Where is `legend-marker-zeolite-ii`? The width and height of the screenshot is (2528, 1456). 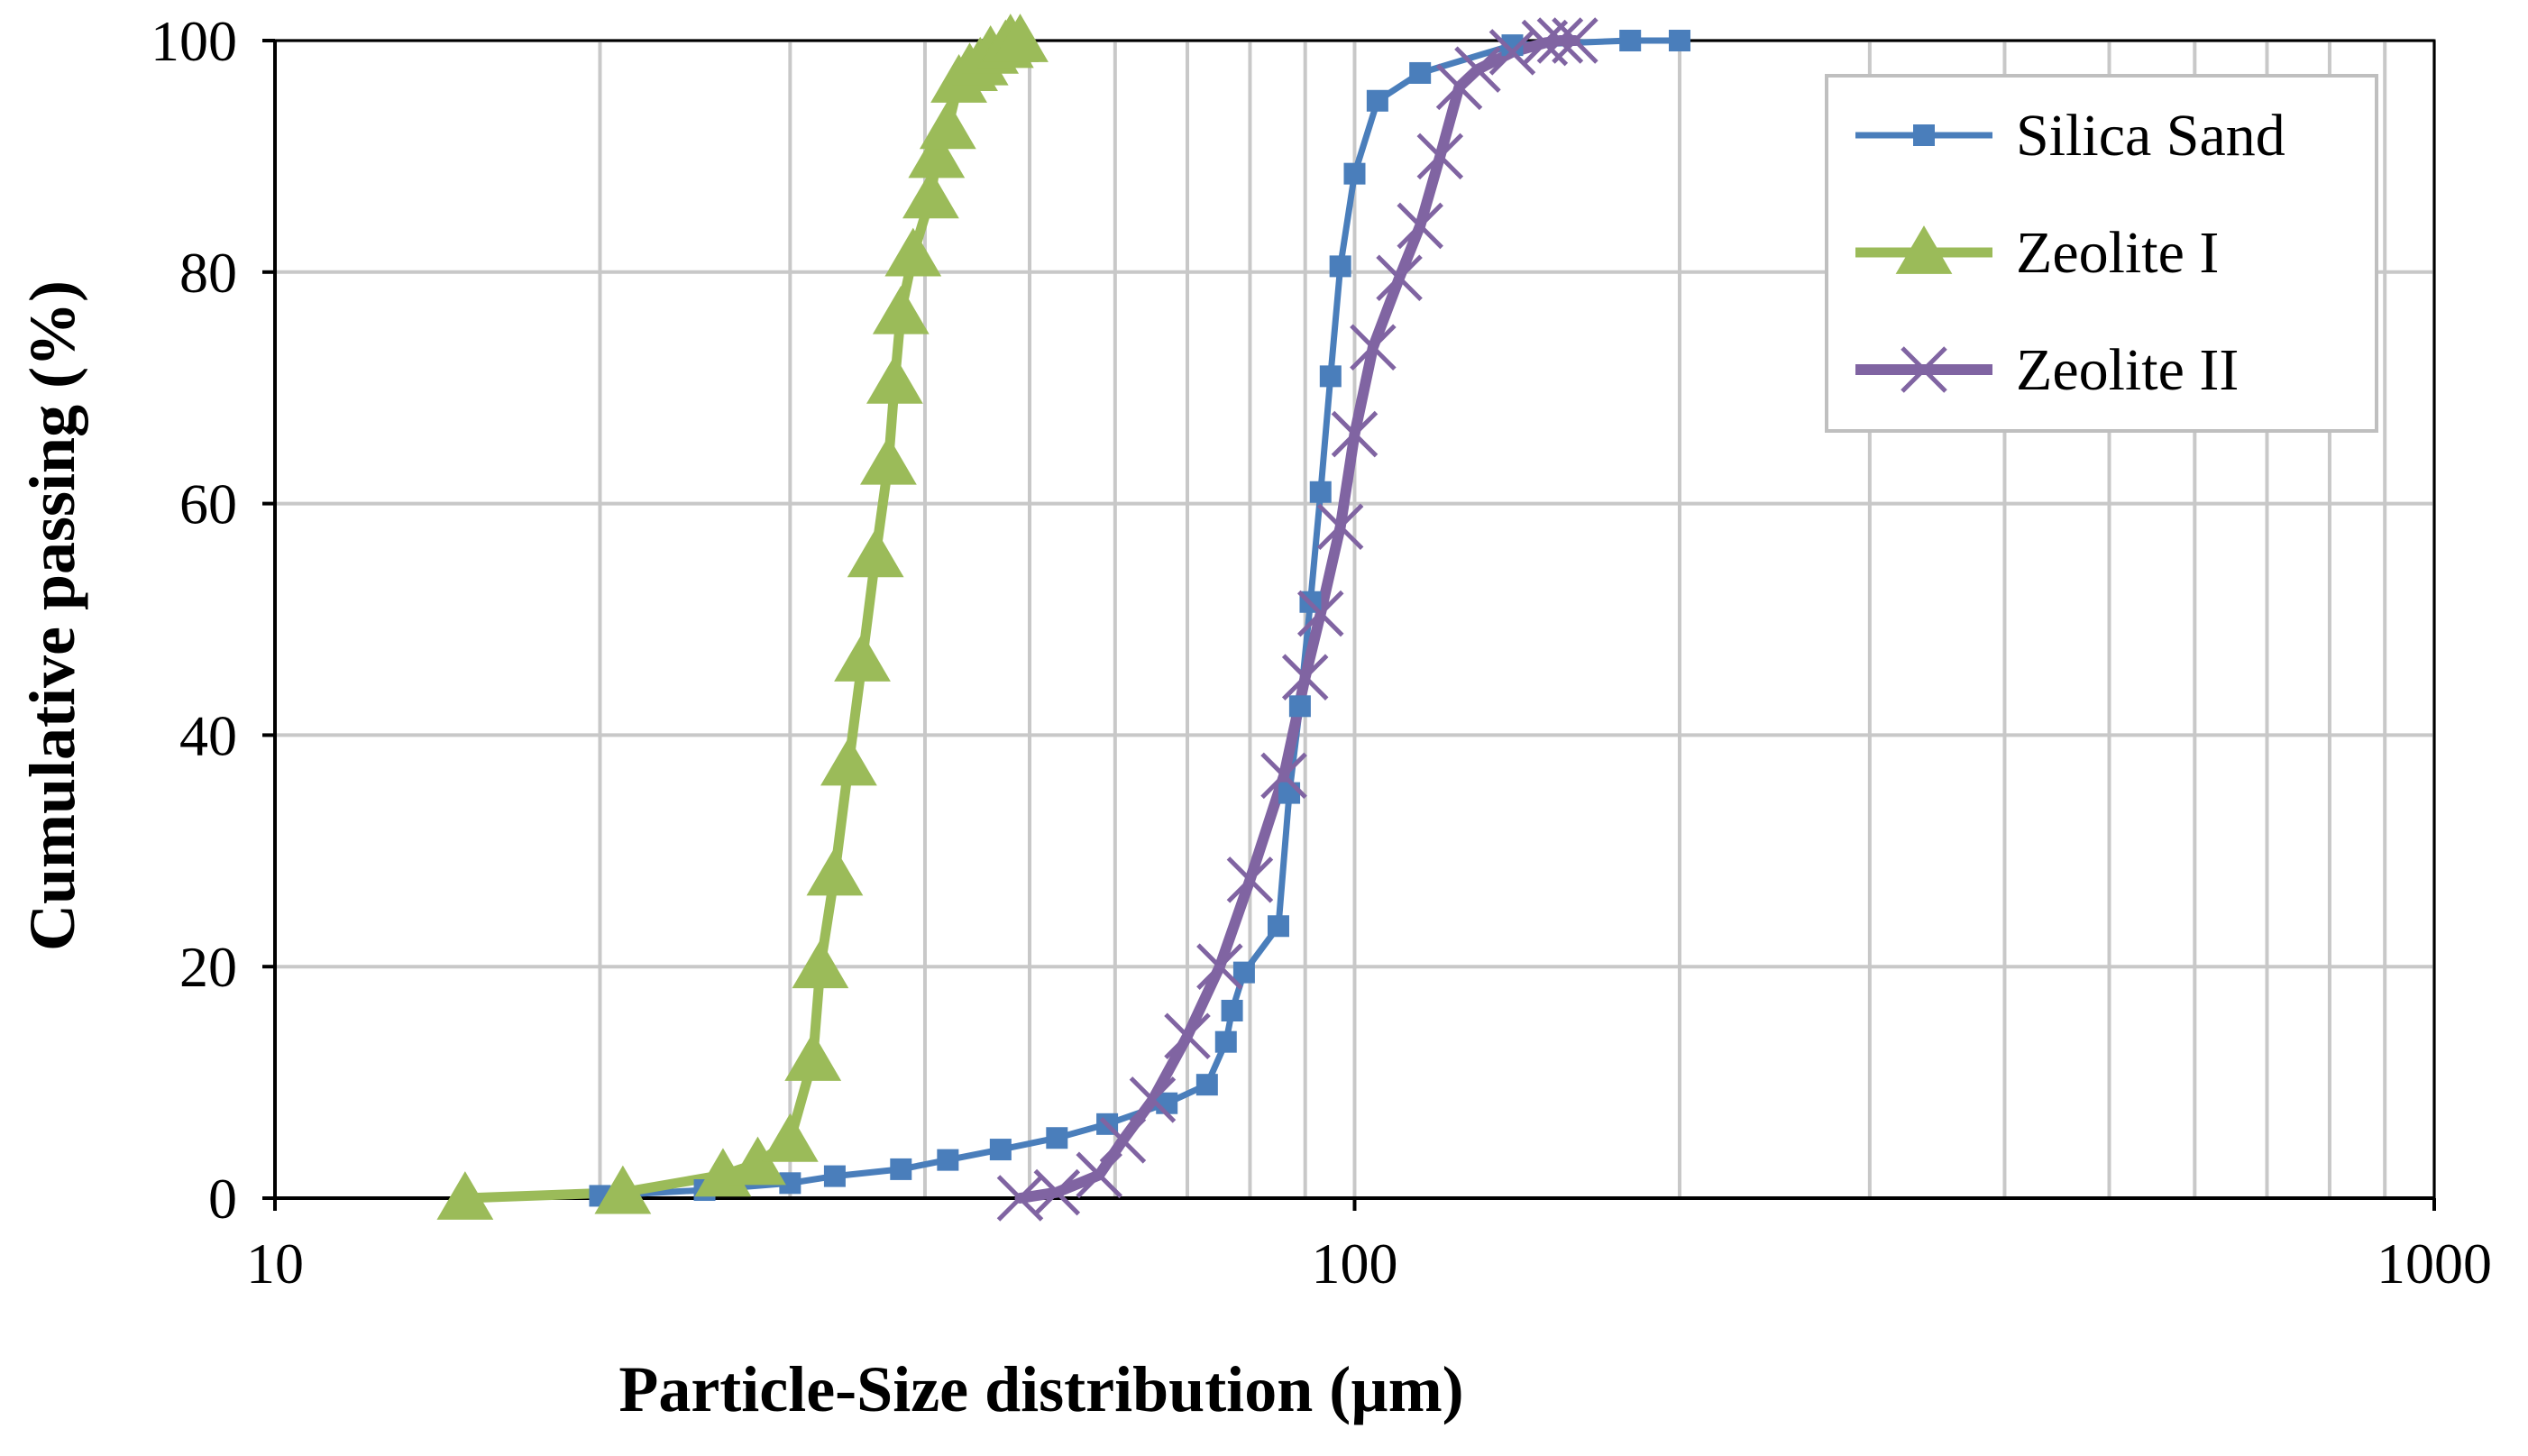 legend-marker-zeolite-ii is located at coordinates (1924, 370).